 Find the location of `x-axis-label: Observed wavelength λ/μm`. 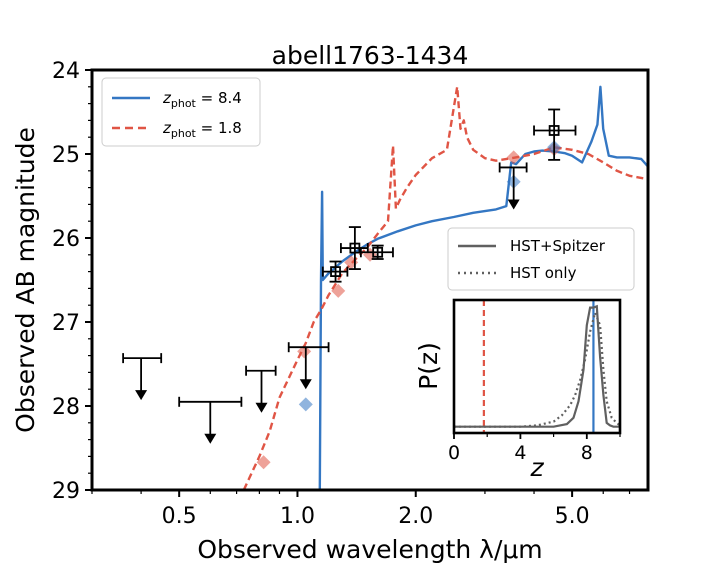

x-axis-label: Observed wavelength λ/μm is located at coordinates (369, 549).